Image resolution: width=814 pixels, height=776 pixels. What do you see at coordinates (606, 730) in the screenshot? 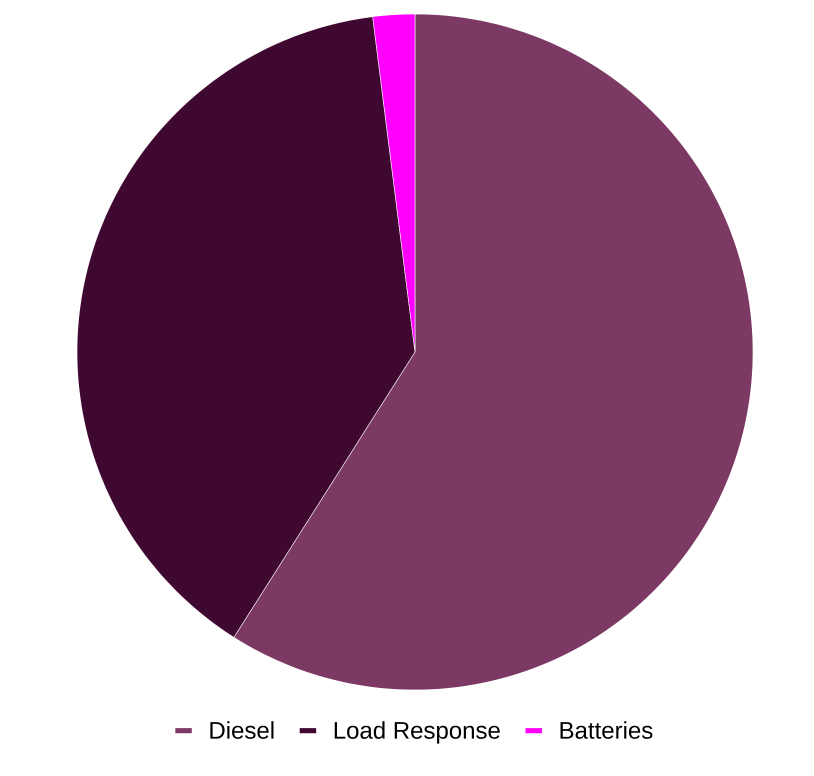
I see `legend-label: Batteries` at bounding box center [606, 730].